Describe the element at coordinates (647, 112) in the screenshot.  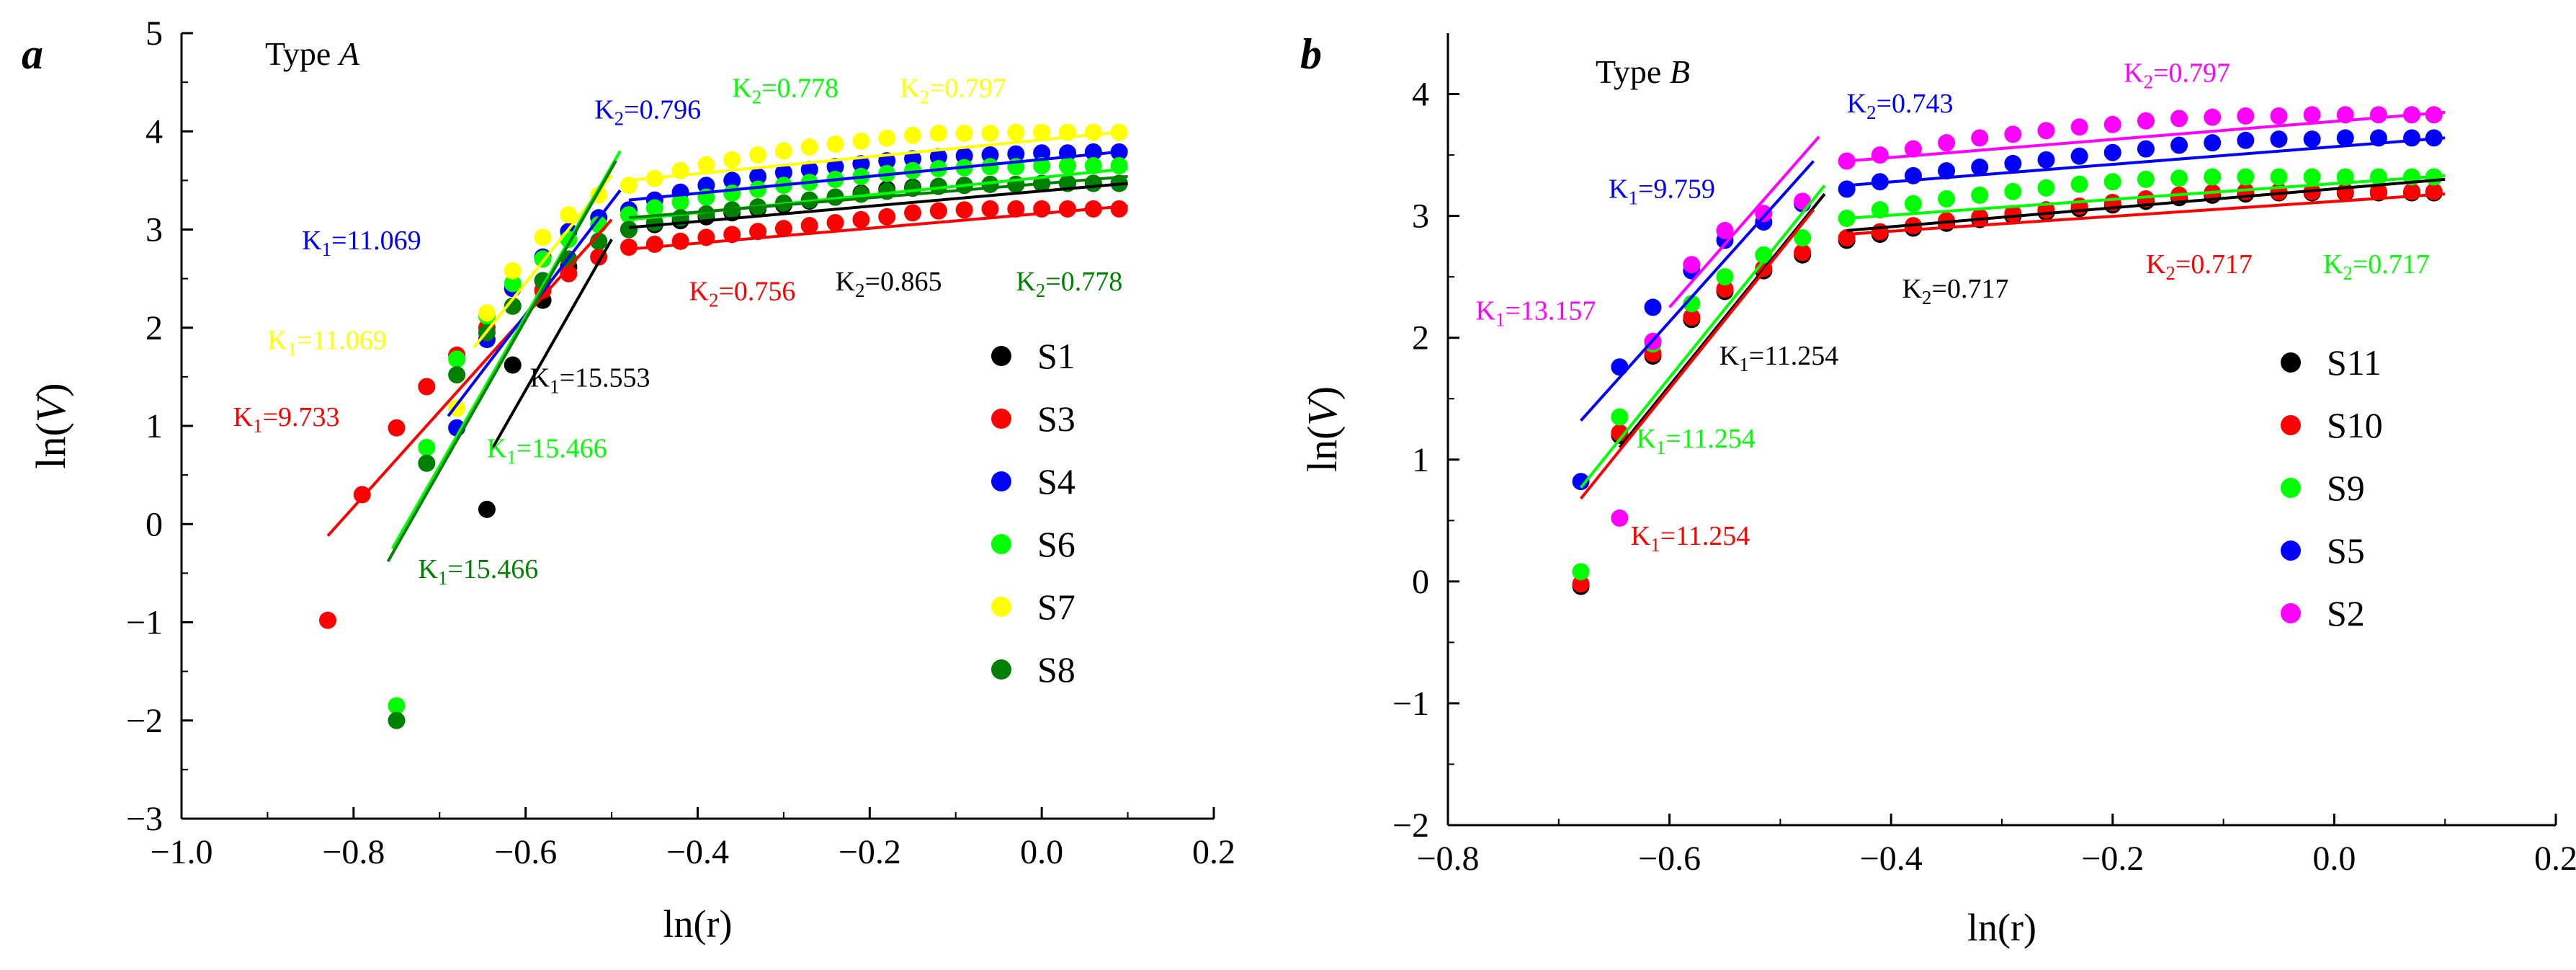
I see `slope-annotation: K2=0.796` at that location.